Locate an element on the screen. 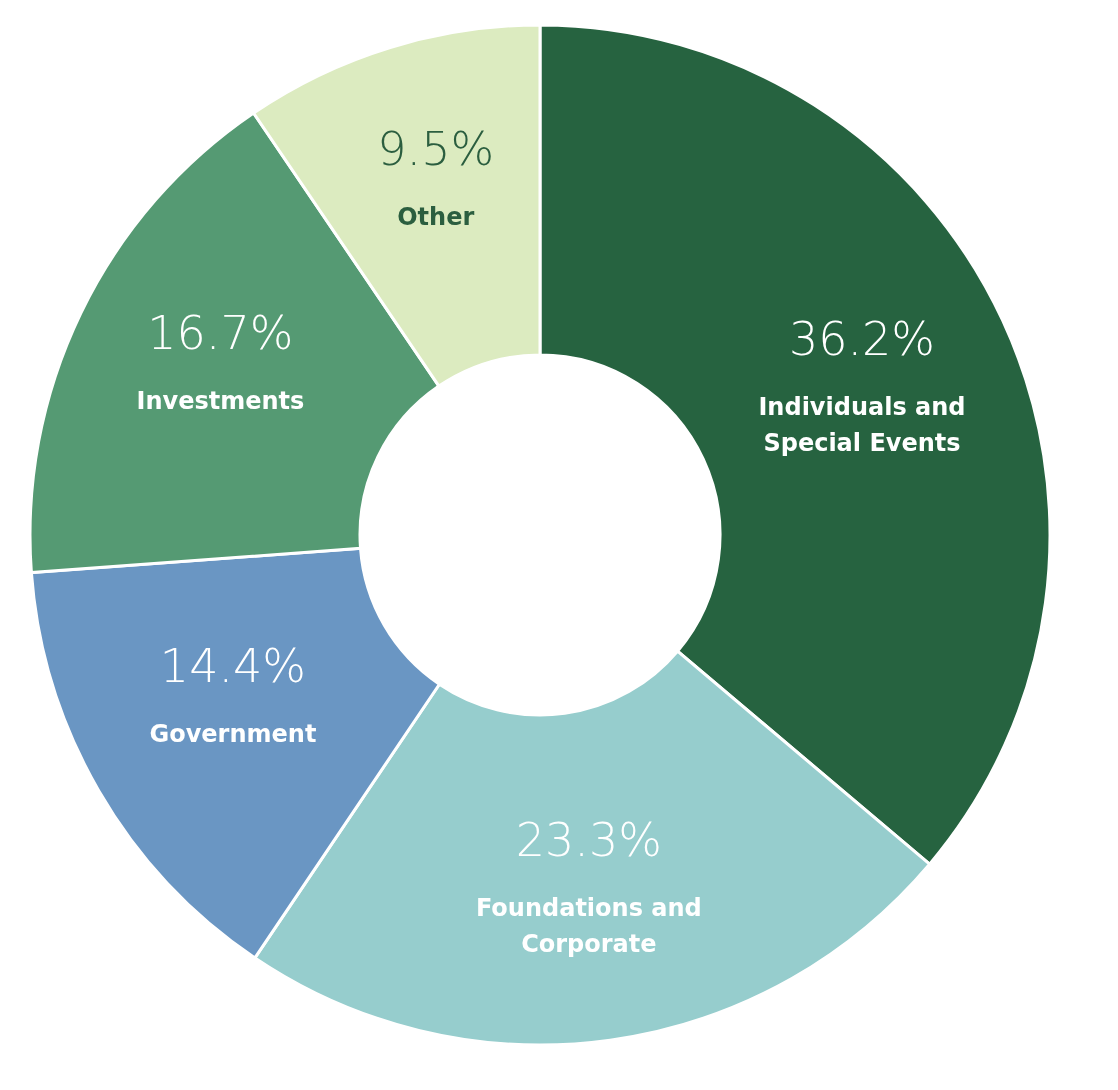 Image resolution: width=1118 pixels, height=1090 pixels. slice-label: Other is located at coordinates (436, 216).